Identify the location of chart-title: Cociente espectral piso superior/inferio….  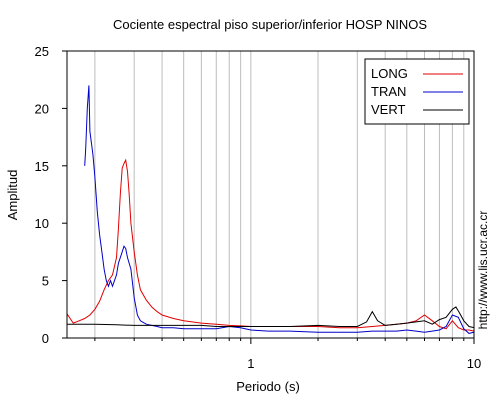
(270, 24).